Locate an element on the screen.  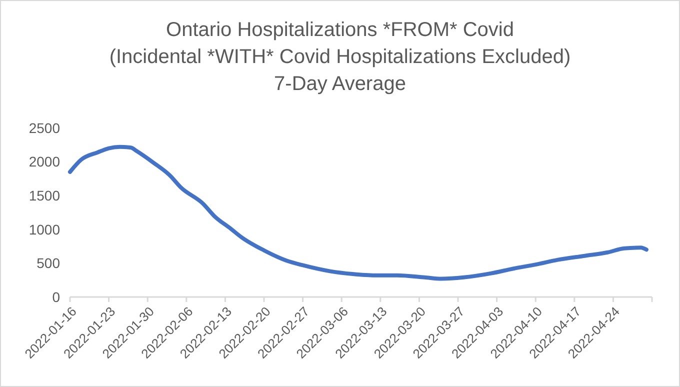
y-tick-label: 500 is located at coordinates (48, 263).